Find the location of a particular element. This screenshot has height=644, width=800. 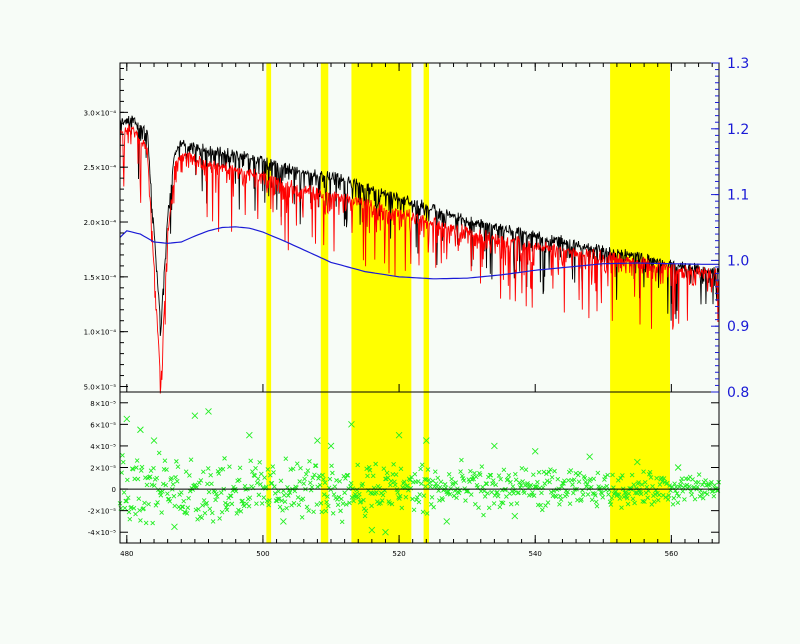

left-axis-tick-label: 2.0×10⁻⁴ is located at coordinates (100, 223).